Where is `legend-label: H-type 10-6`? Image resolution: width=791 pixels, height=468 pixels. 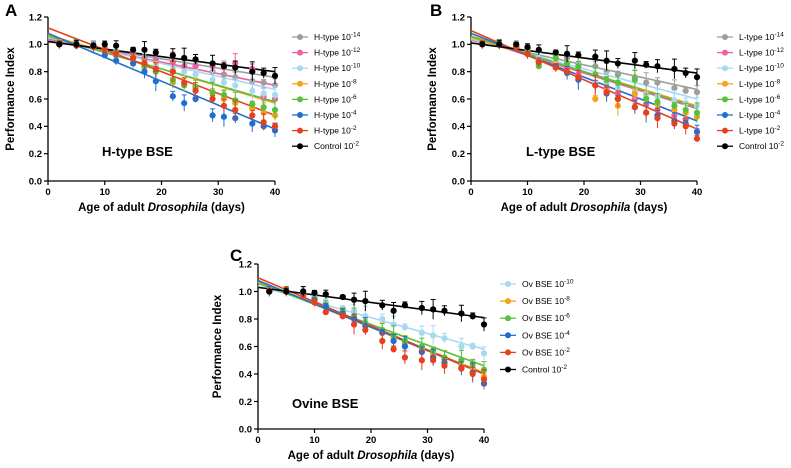
legend-label: H-type 10-6 is located at coordinates (335, 99).